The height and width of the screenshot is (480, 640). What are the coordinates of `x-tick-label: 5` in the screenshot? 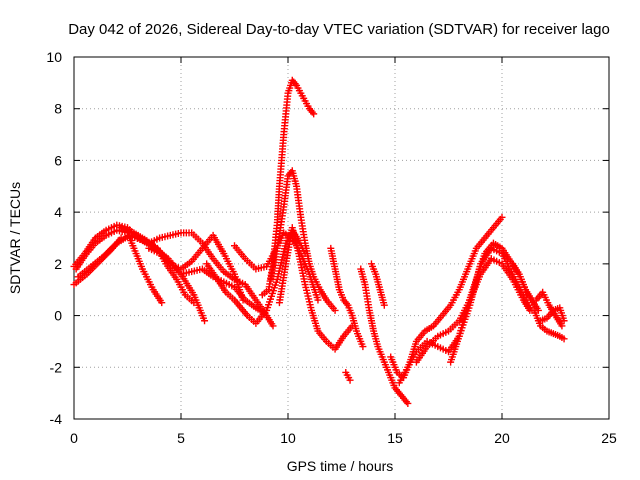 It's located at (181, 438).